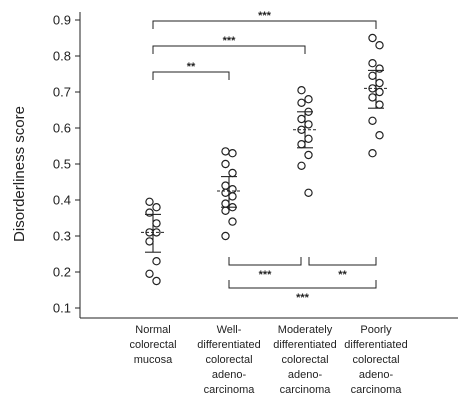  I want to click on y-tick-label: 0.7, so click(62, 92).